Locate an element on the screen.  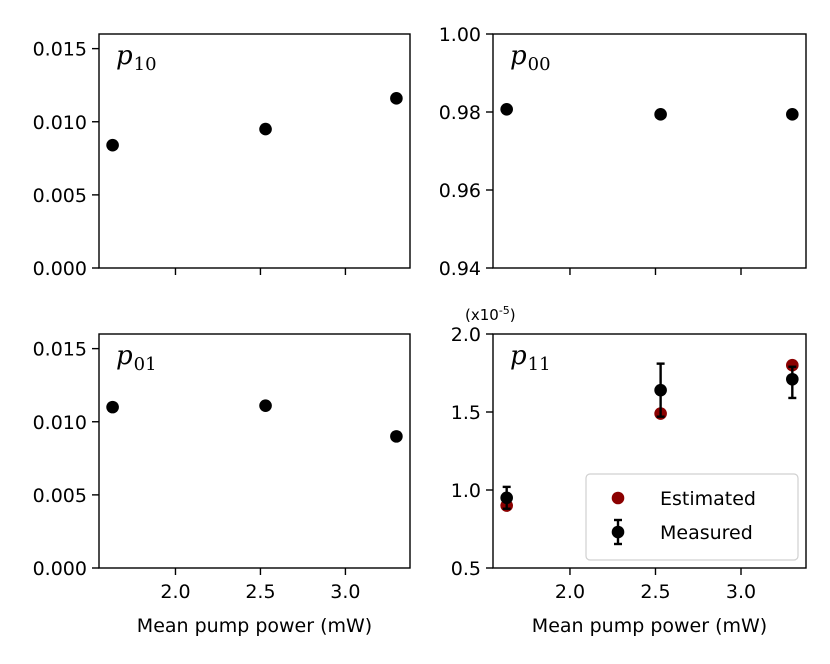
panel-label: p11 is located at coordinates (530, 358).